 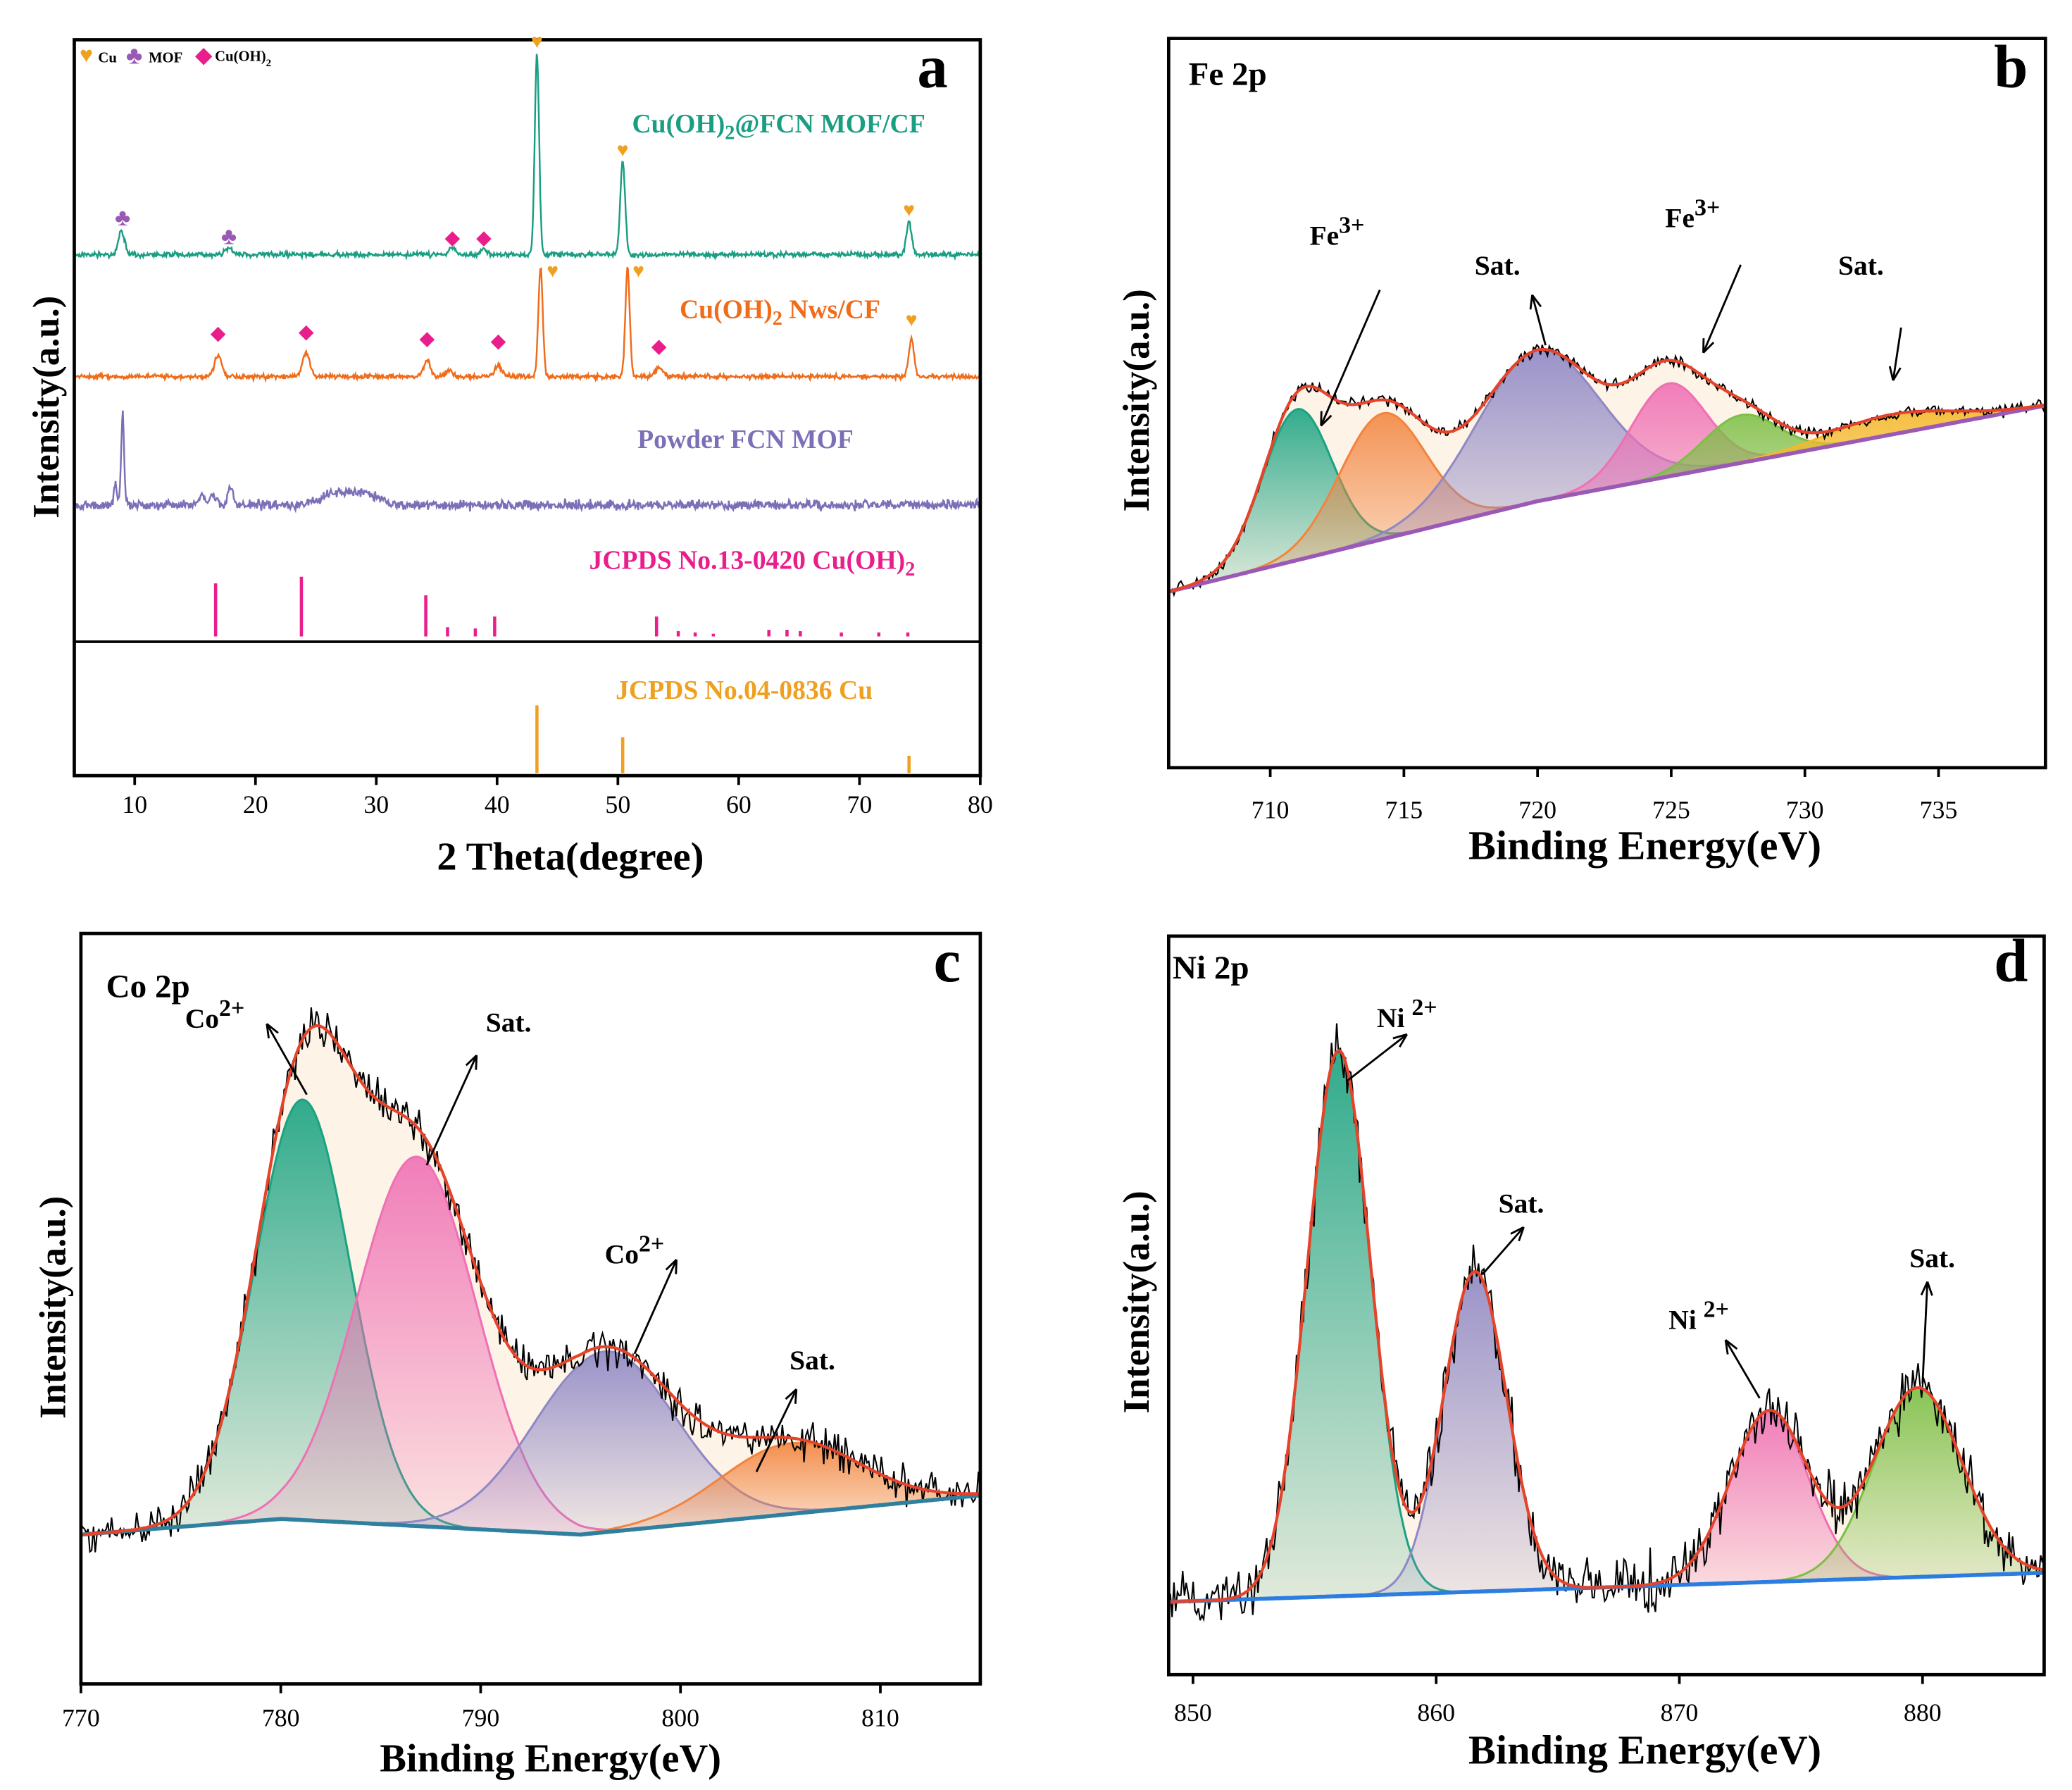 I want to click on xrd-legend: ♥ Cu ♣ MOF ◆ Cu(OH)2, so click(x=175, y=55).